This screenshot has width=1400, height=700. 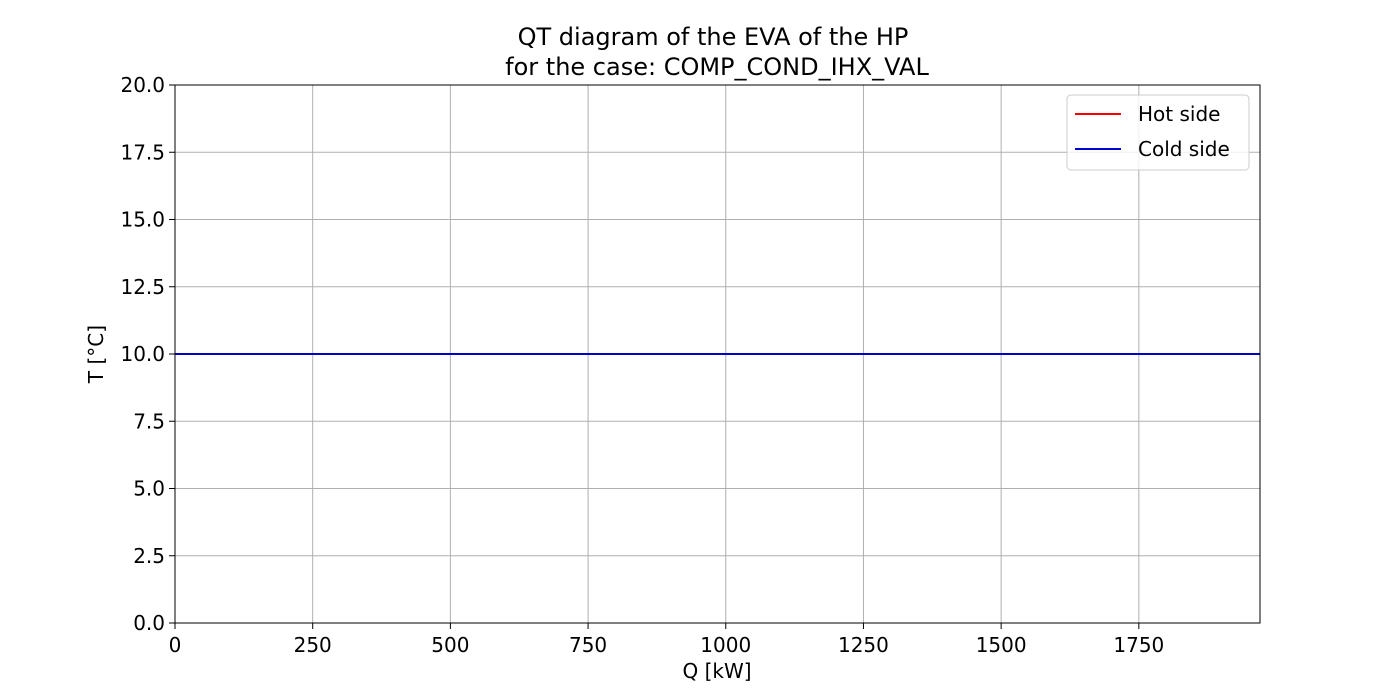 What do you see at coordinates (149, 623) in the screenshot?
I see `y-tick-label: 0.0` at bounding box center [149, 623].